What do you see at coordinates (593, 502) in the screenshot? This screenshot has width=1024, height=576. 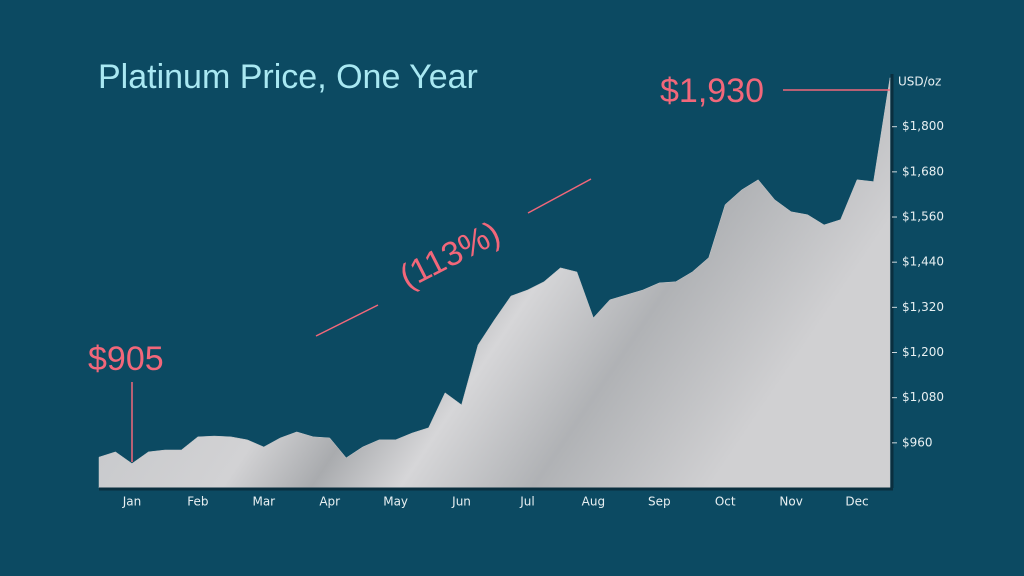 I see `x-tick-label: Aug` at bounding box center [593, 502].